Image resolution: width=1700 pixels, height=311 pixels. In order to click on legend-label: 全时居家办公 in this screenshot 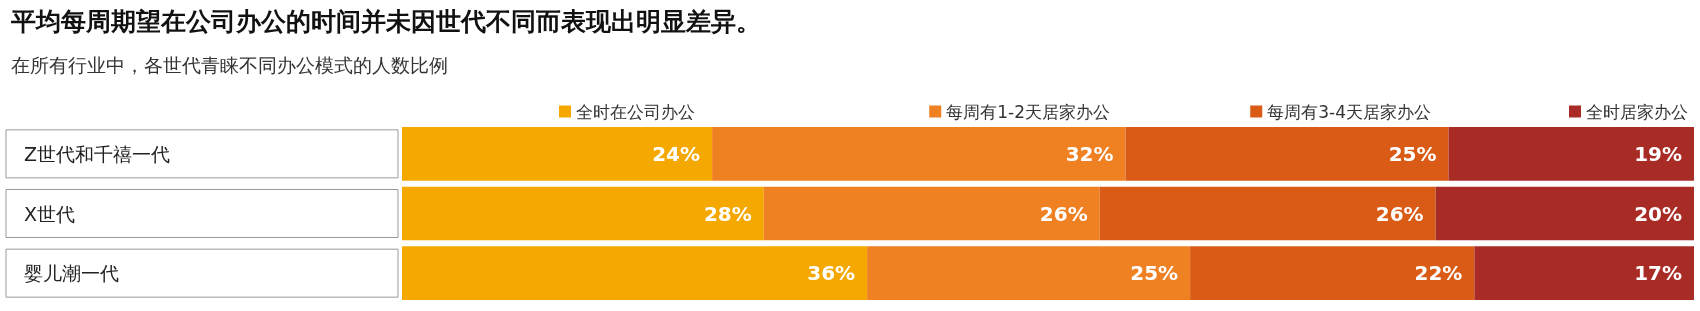, I will do `click(1637, 111)`.